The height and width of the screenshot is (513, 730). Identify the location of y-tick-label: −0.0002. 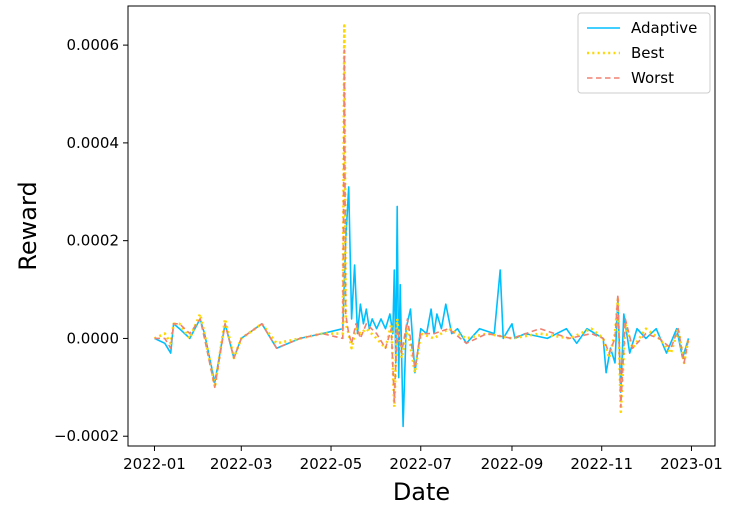
(86, 436).